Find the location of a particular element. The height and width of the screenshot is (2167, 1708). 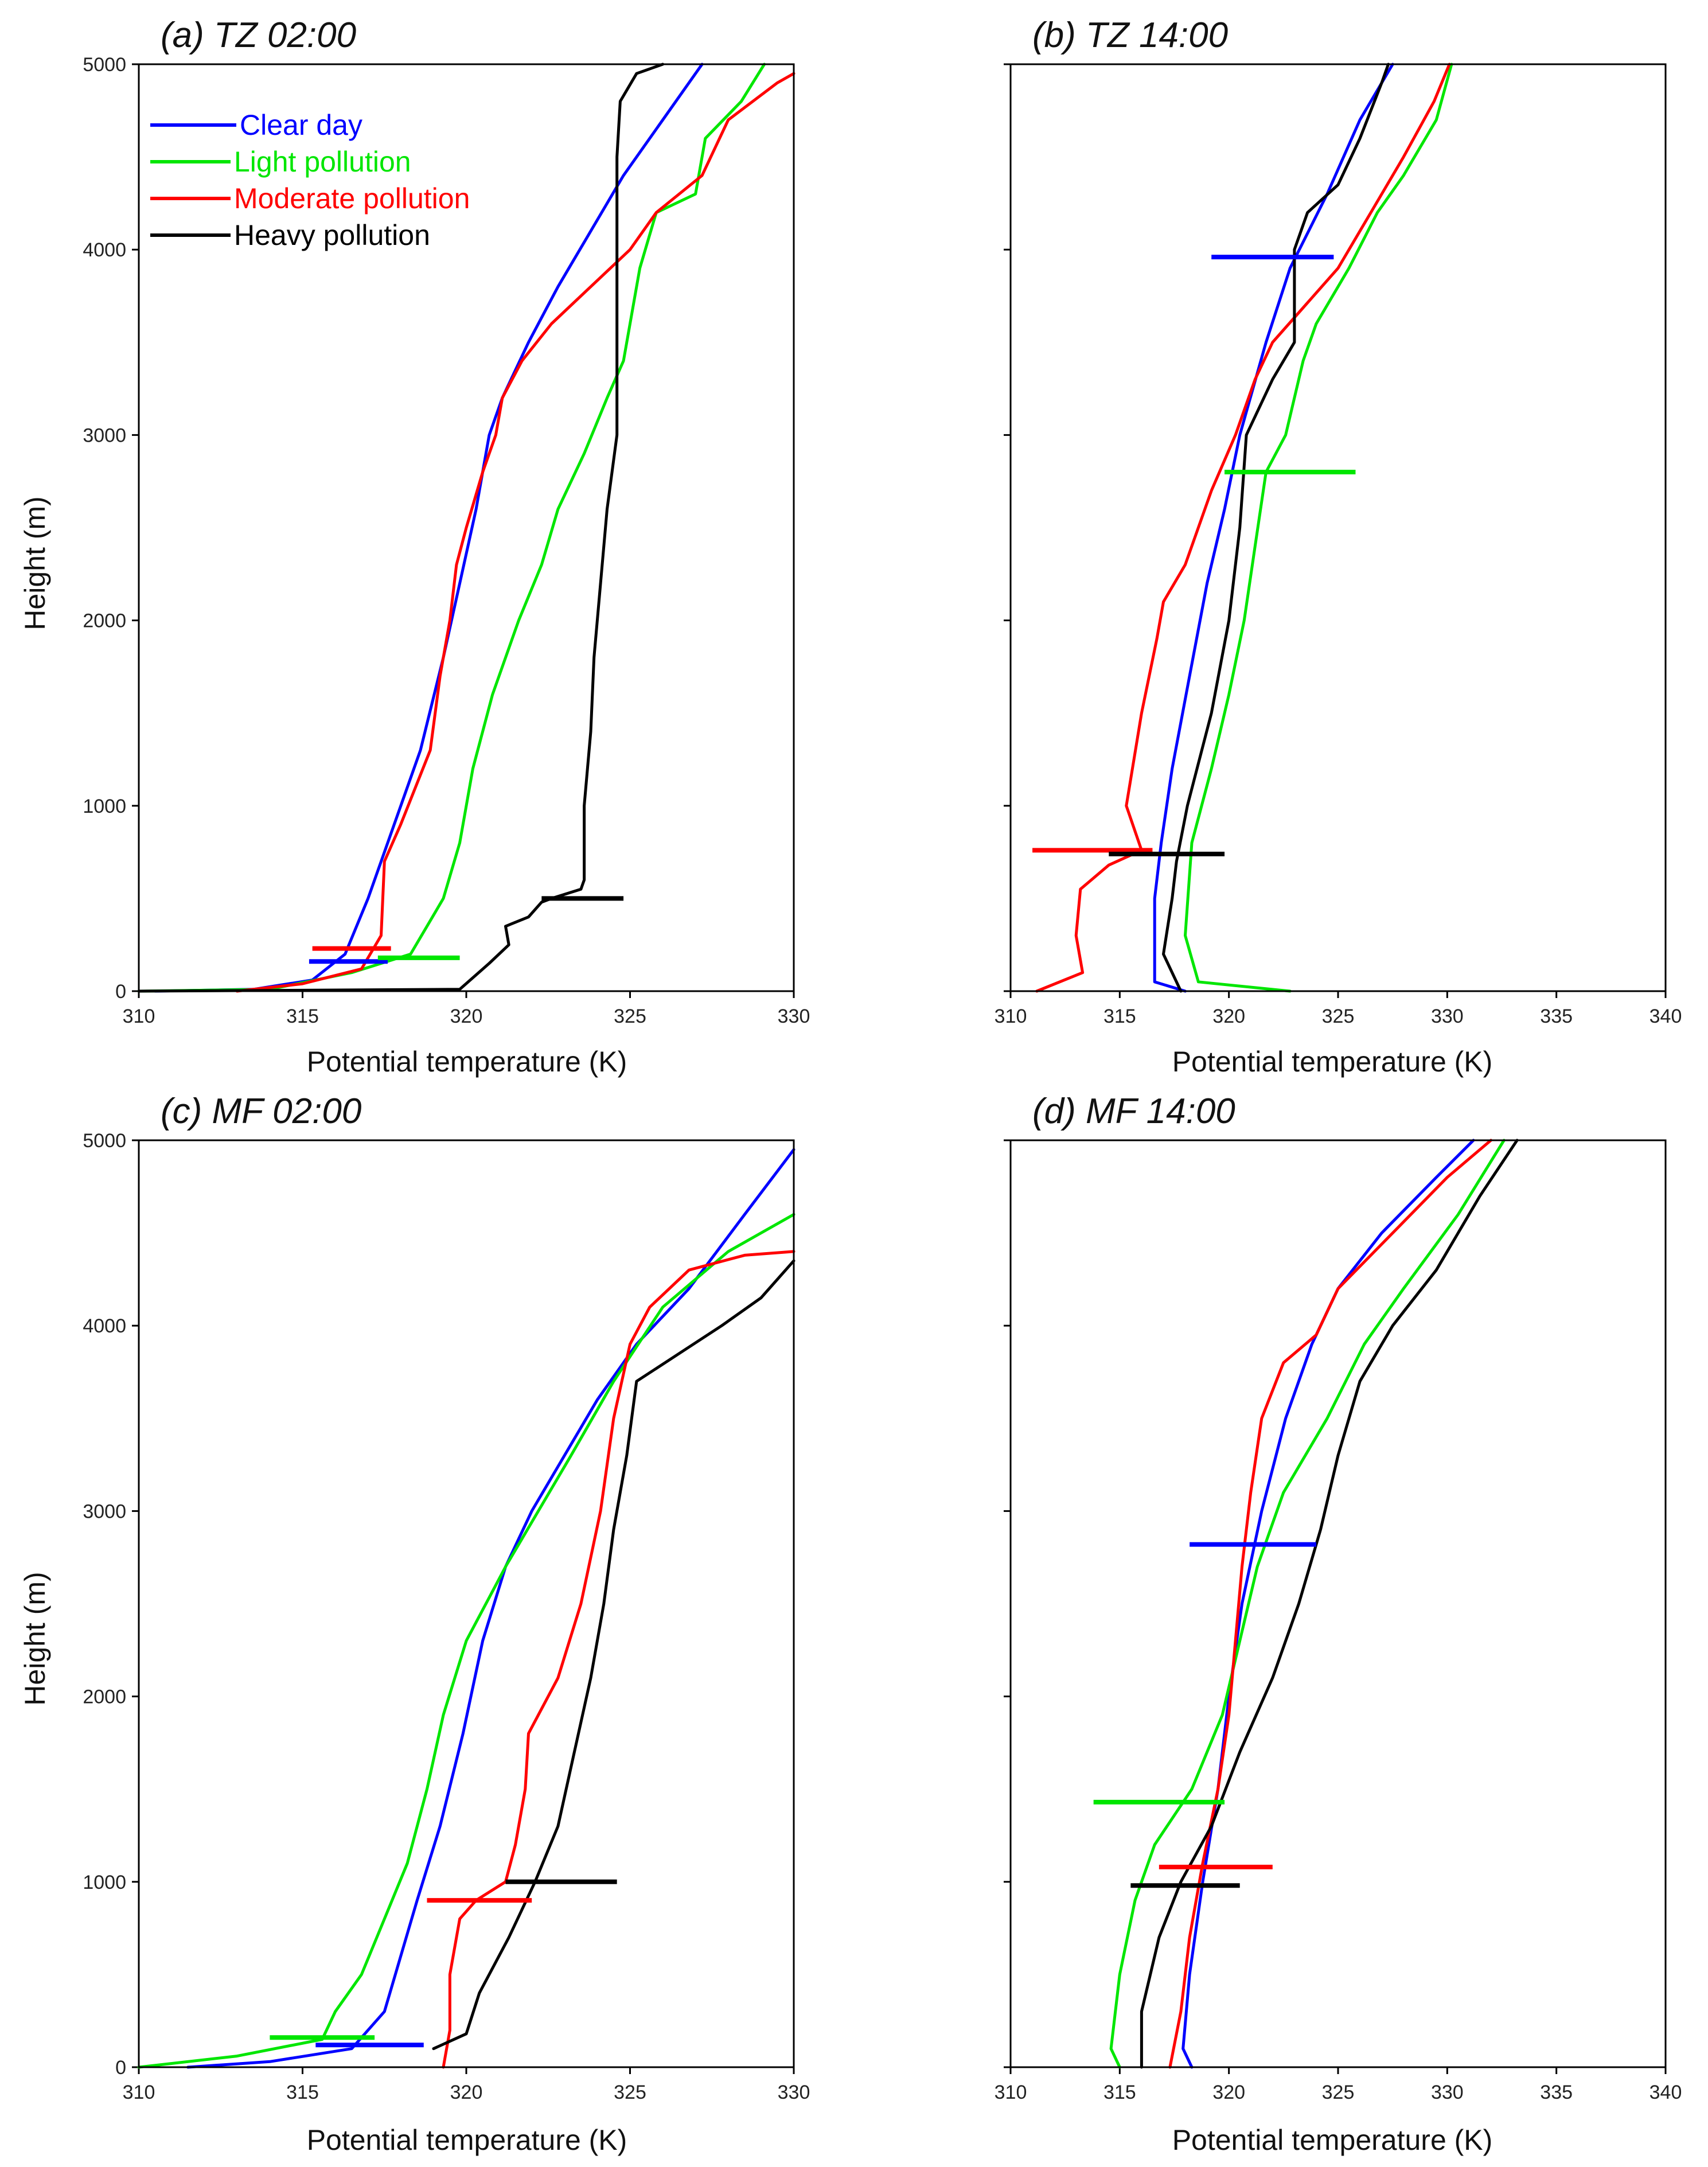

panel-d-line-clear-day is located at coordinates (1328, 1604).